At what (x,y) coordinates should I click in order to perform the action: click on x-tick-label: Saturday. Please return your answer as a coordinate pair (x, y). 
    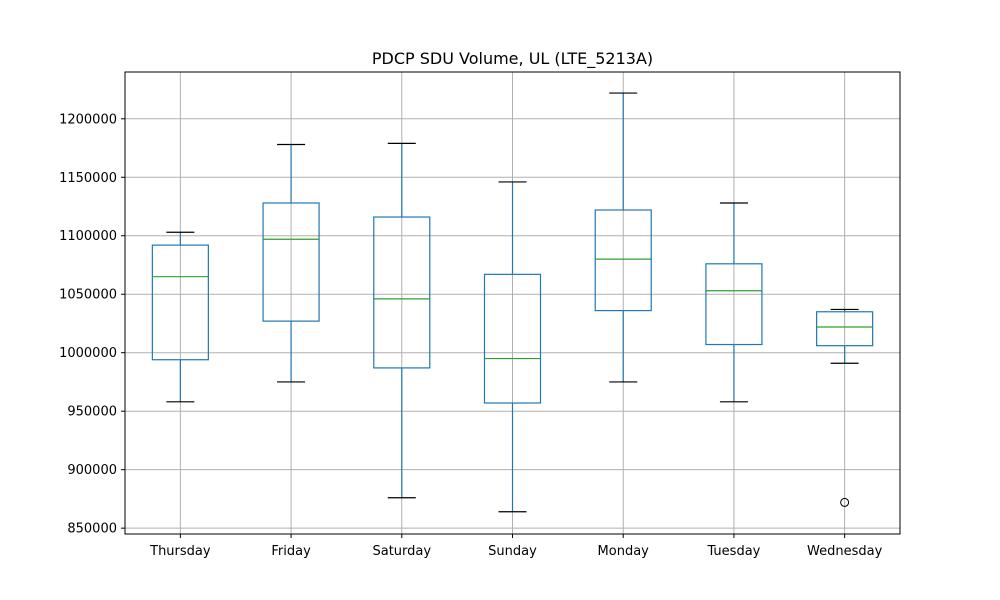
    Looking at the image, I should click on (401, 551).